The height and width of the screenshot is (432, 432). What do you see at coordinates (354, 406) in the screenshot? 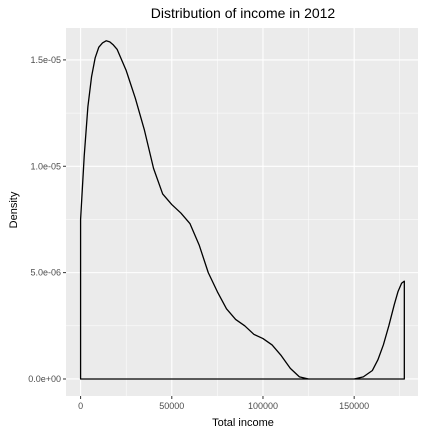
I see `x-tick-label: 150000` at bounding box center [354, 406].